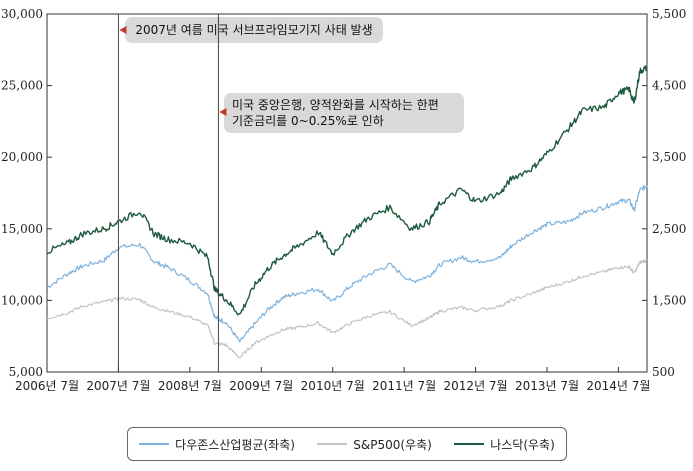 Image resolution: width=693 pixels, height=471 pixels. Describe the element at coordinates (26, 372) in the screenshot. I see `left-tick-label: 5,000` at that location.